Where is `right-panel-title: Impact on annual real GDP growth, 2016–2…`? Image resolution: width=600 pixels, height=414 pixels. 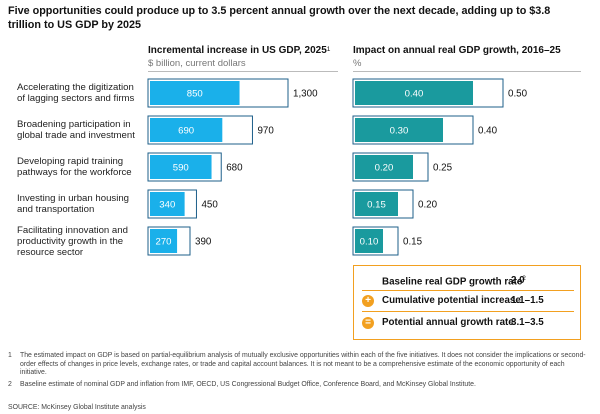 right-panel-title: Impact on annual real GDP growth, 2016–2… is located at coordinates (457, 50).